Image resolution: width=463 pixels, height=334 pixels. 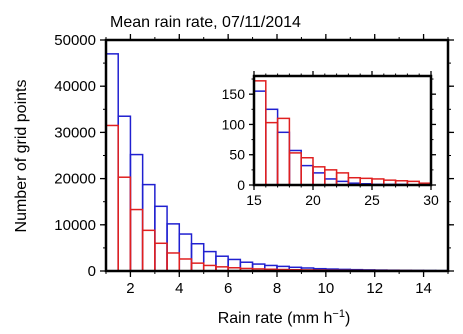 I want to click on x-tick-label: 12, so click(x=374, y=288).